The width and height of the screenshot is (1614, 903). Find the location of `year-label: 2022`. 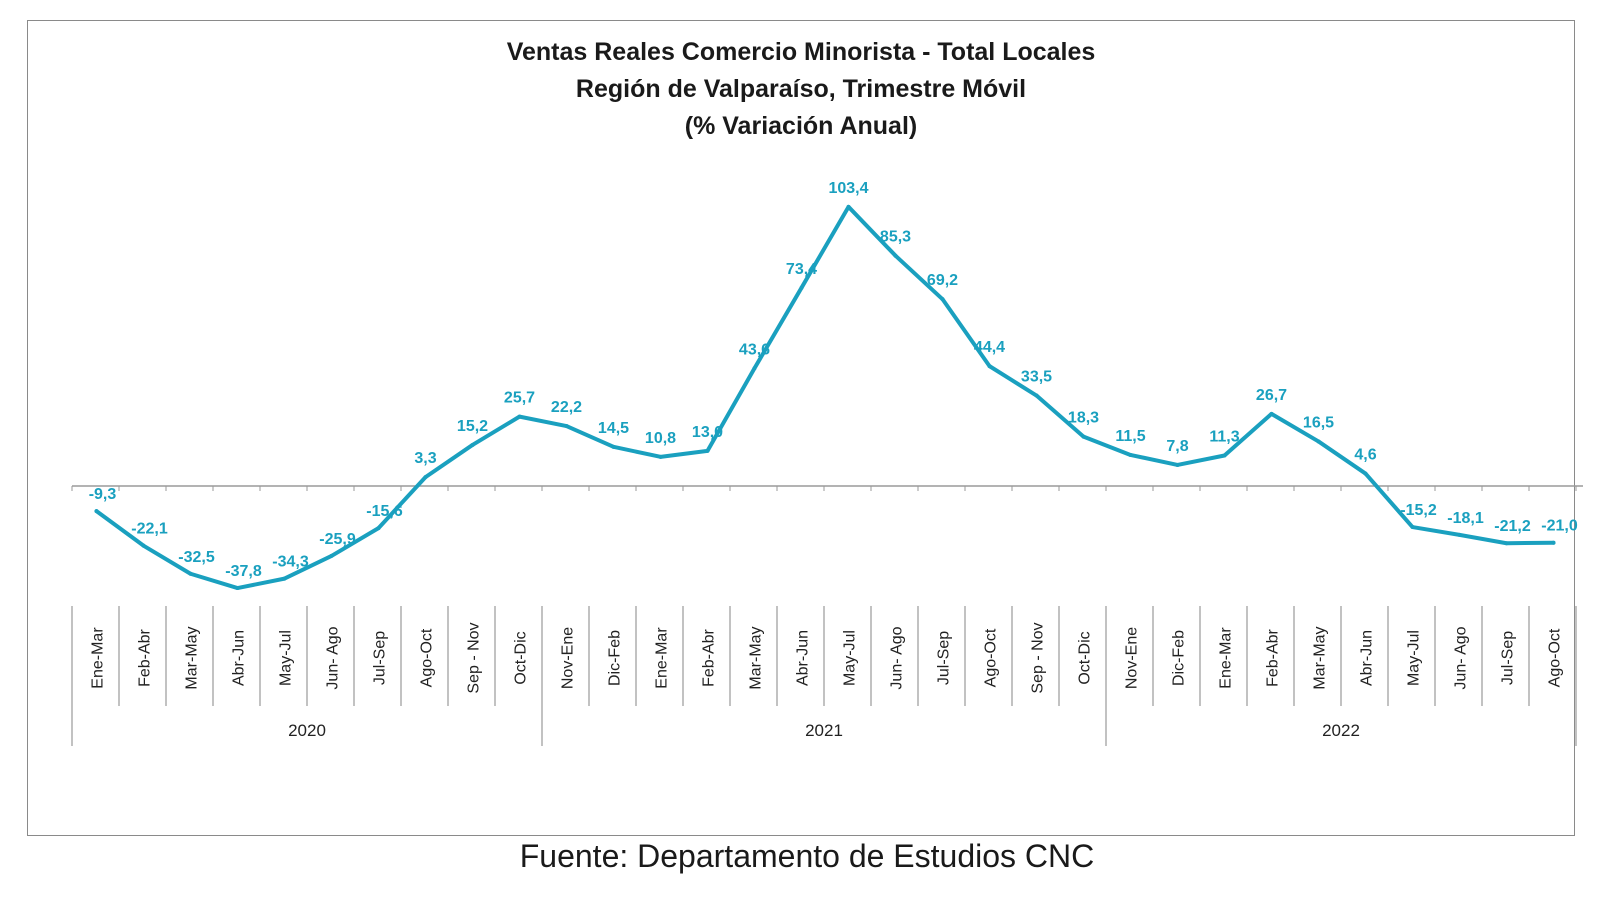

year-label: 2022 is located at coordinates (1341, 730).